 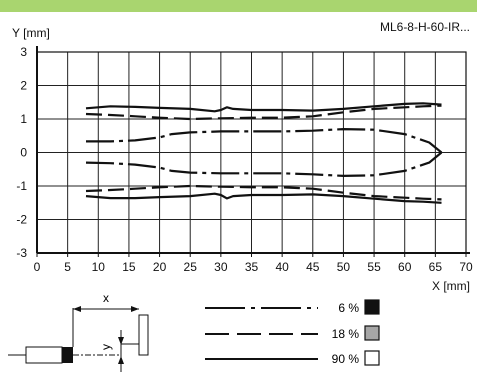 What do you see at coordinates (346, 334) in the screenshot?
I see `legend-label-18: 18 %` at bounding box center [346, 334].